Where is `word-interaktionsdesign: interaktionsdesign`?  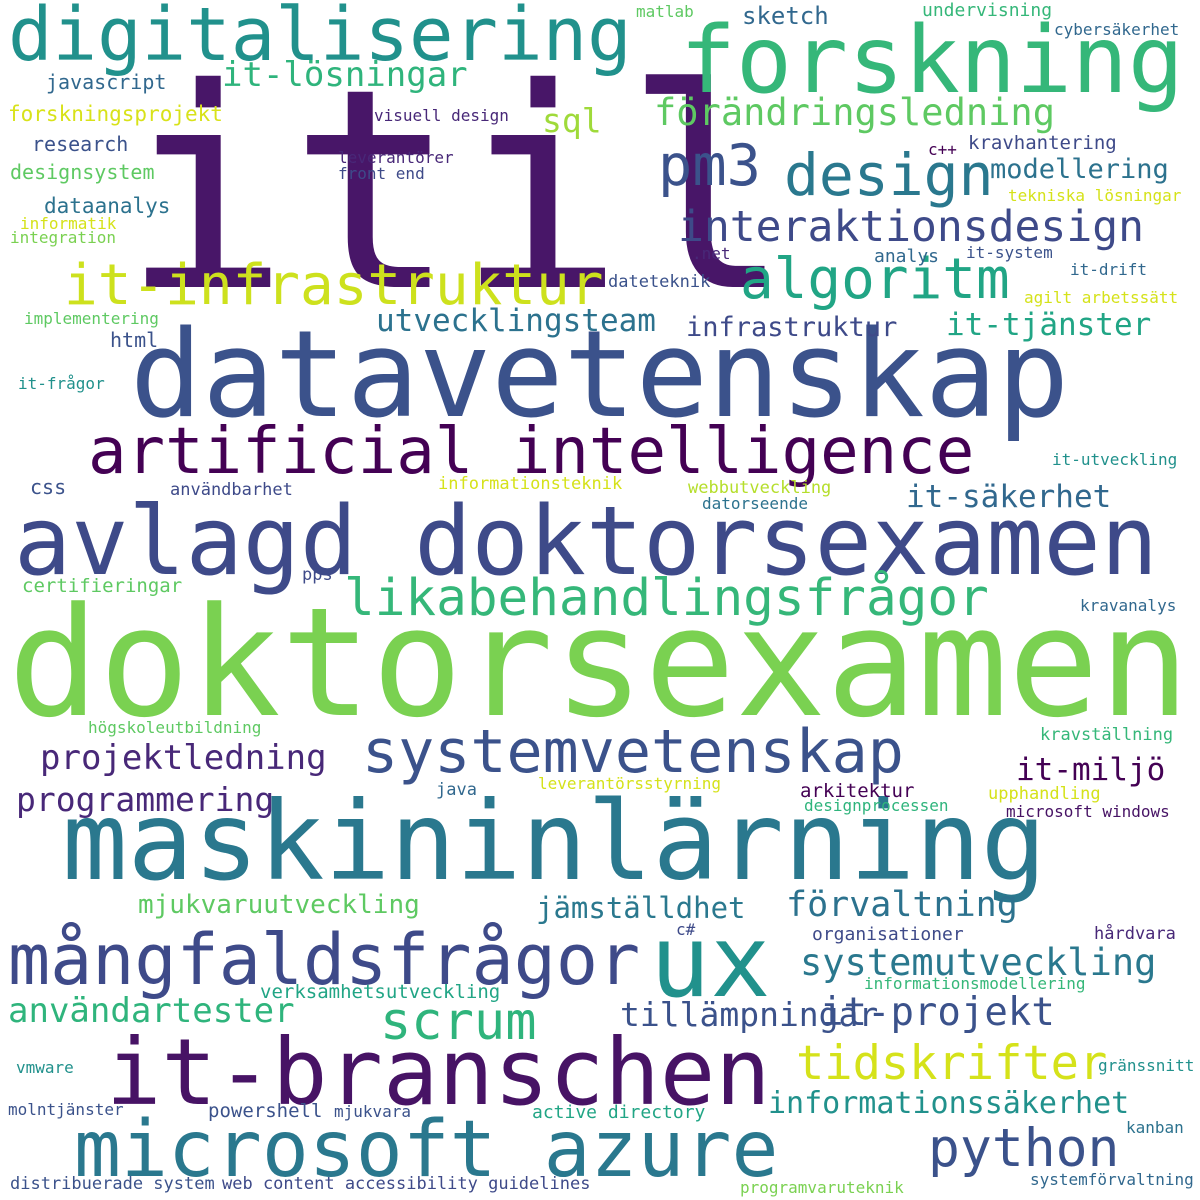
word-interaktionsdesign: interaktionsdesign is located at coordinates (911, 227).